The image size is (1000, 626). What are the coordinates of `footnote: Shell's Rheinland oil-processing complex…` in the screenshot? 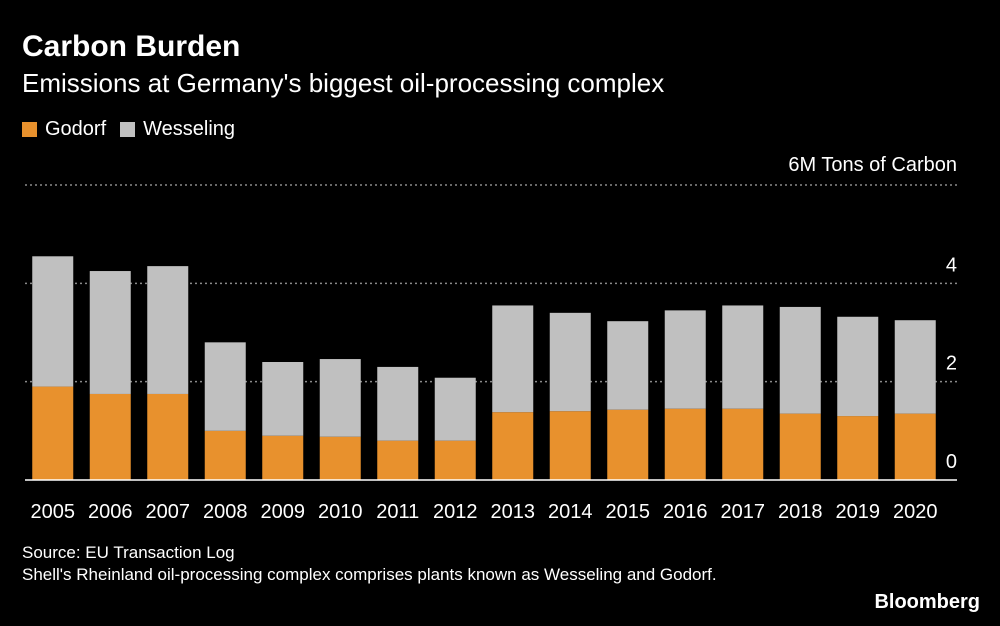 It's located at (369, 574).